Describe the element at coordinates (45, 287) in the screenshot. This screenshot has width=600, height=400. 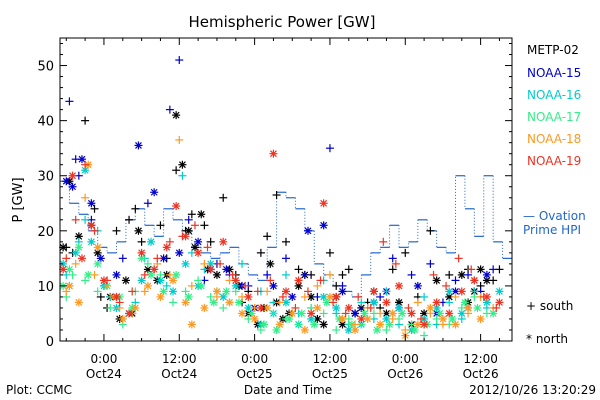
I see `y-tick-label: 10` at that location.